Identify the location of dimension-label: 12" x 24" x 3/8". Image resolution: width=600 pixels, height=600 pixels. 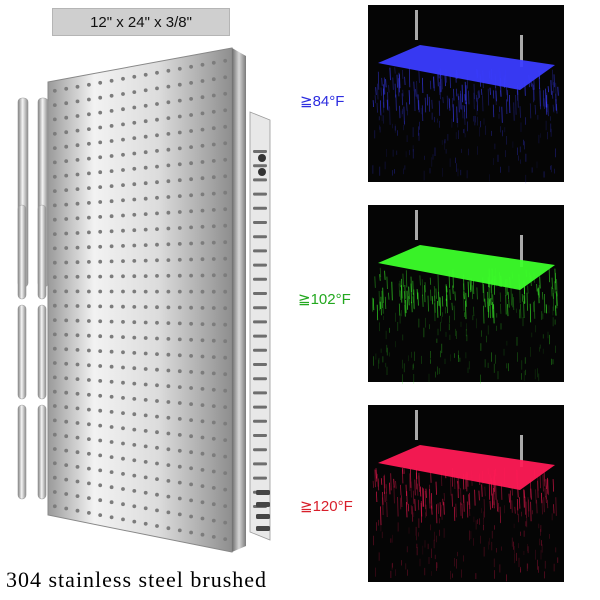
(141, 22).